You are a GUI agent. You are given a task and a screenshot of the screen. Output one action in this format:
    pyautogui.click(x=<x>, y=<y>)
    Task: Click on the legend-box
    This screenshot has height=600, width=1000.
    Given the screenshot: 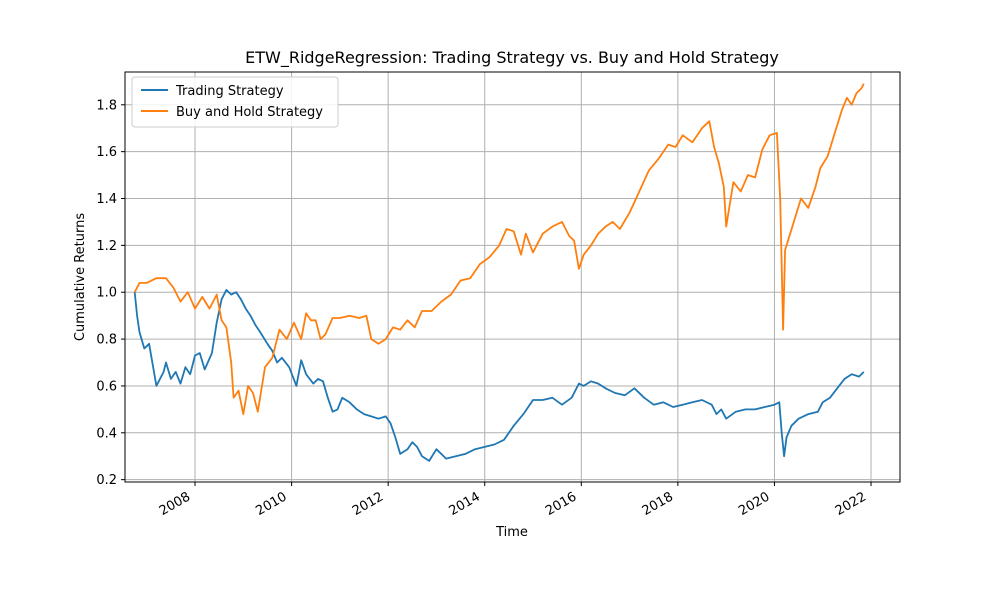 What is the action you would take?
    pyautogui.click(x=235, y=102)
    